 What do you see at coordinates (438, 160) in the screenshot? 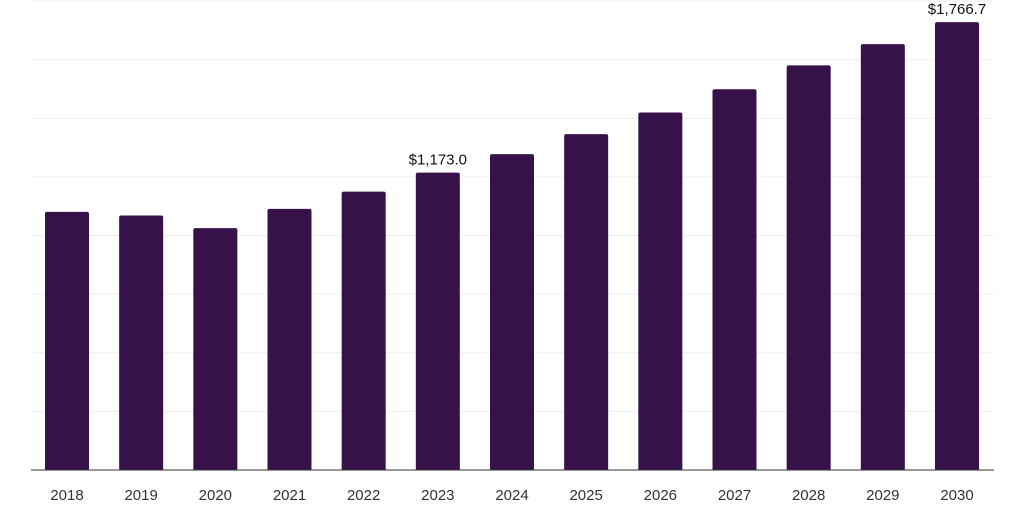
I see `data-label-2023: $1,173.0` at bounding box center [438, 160].